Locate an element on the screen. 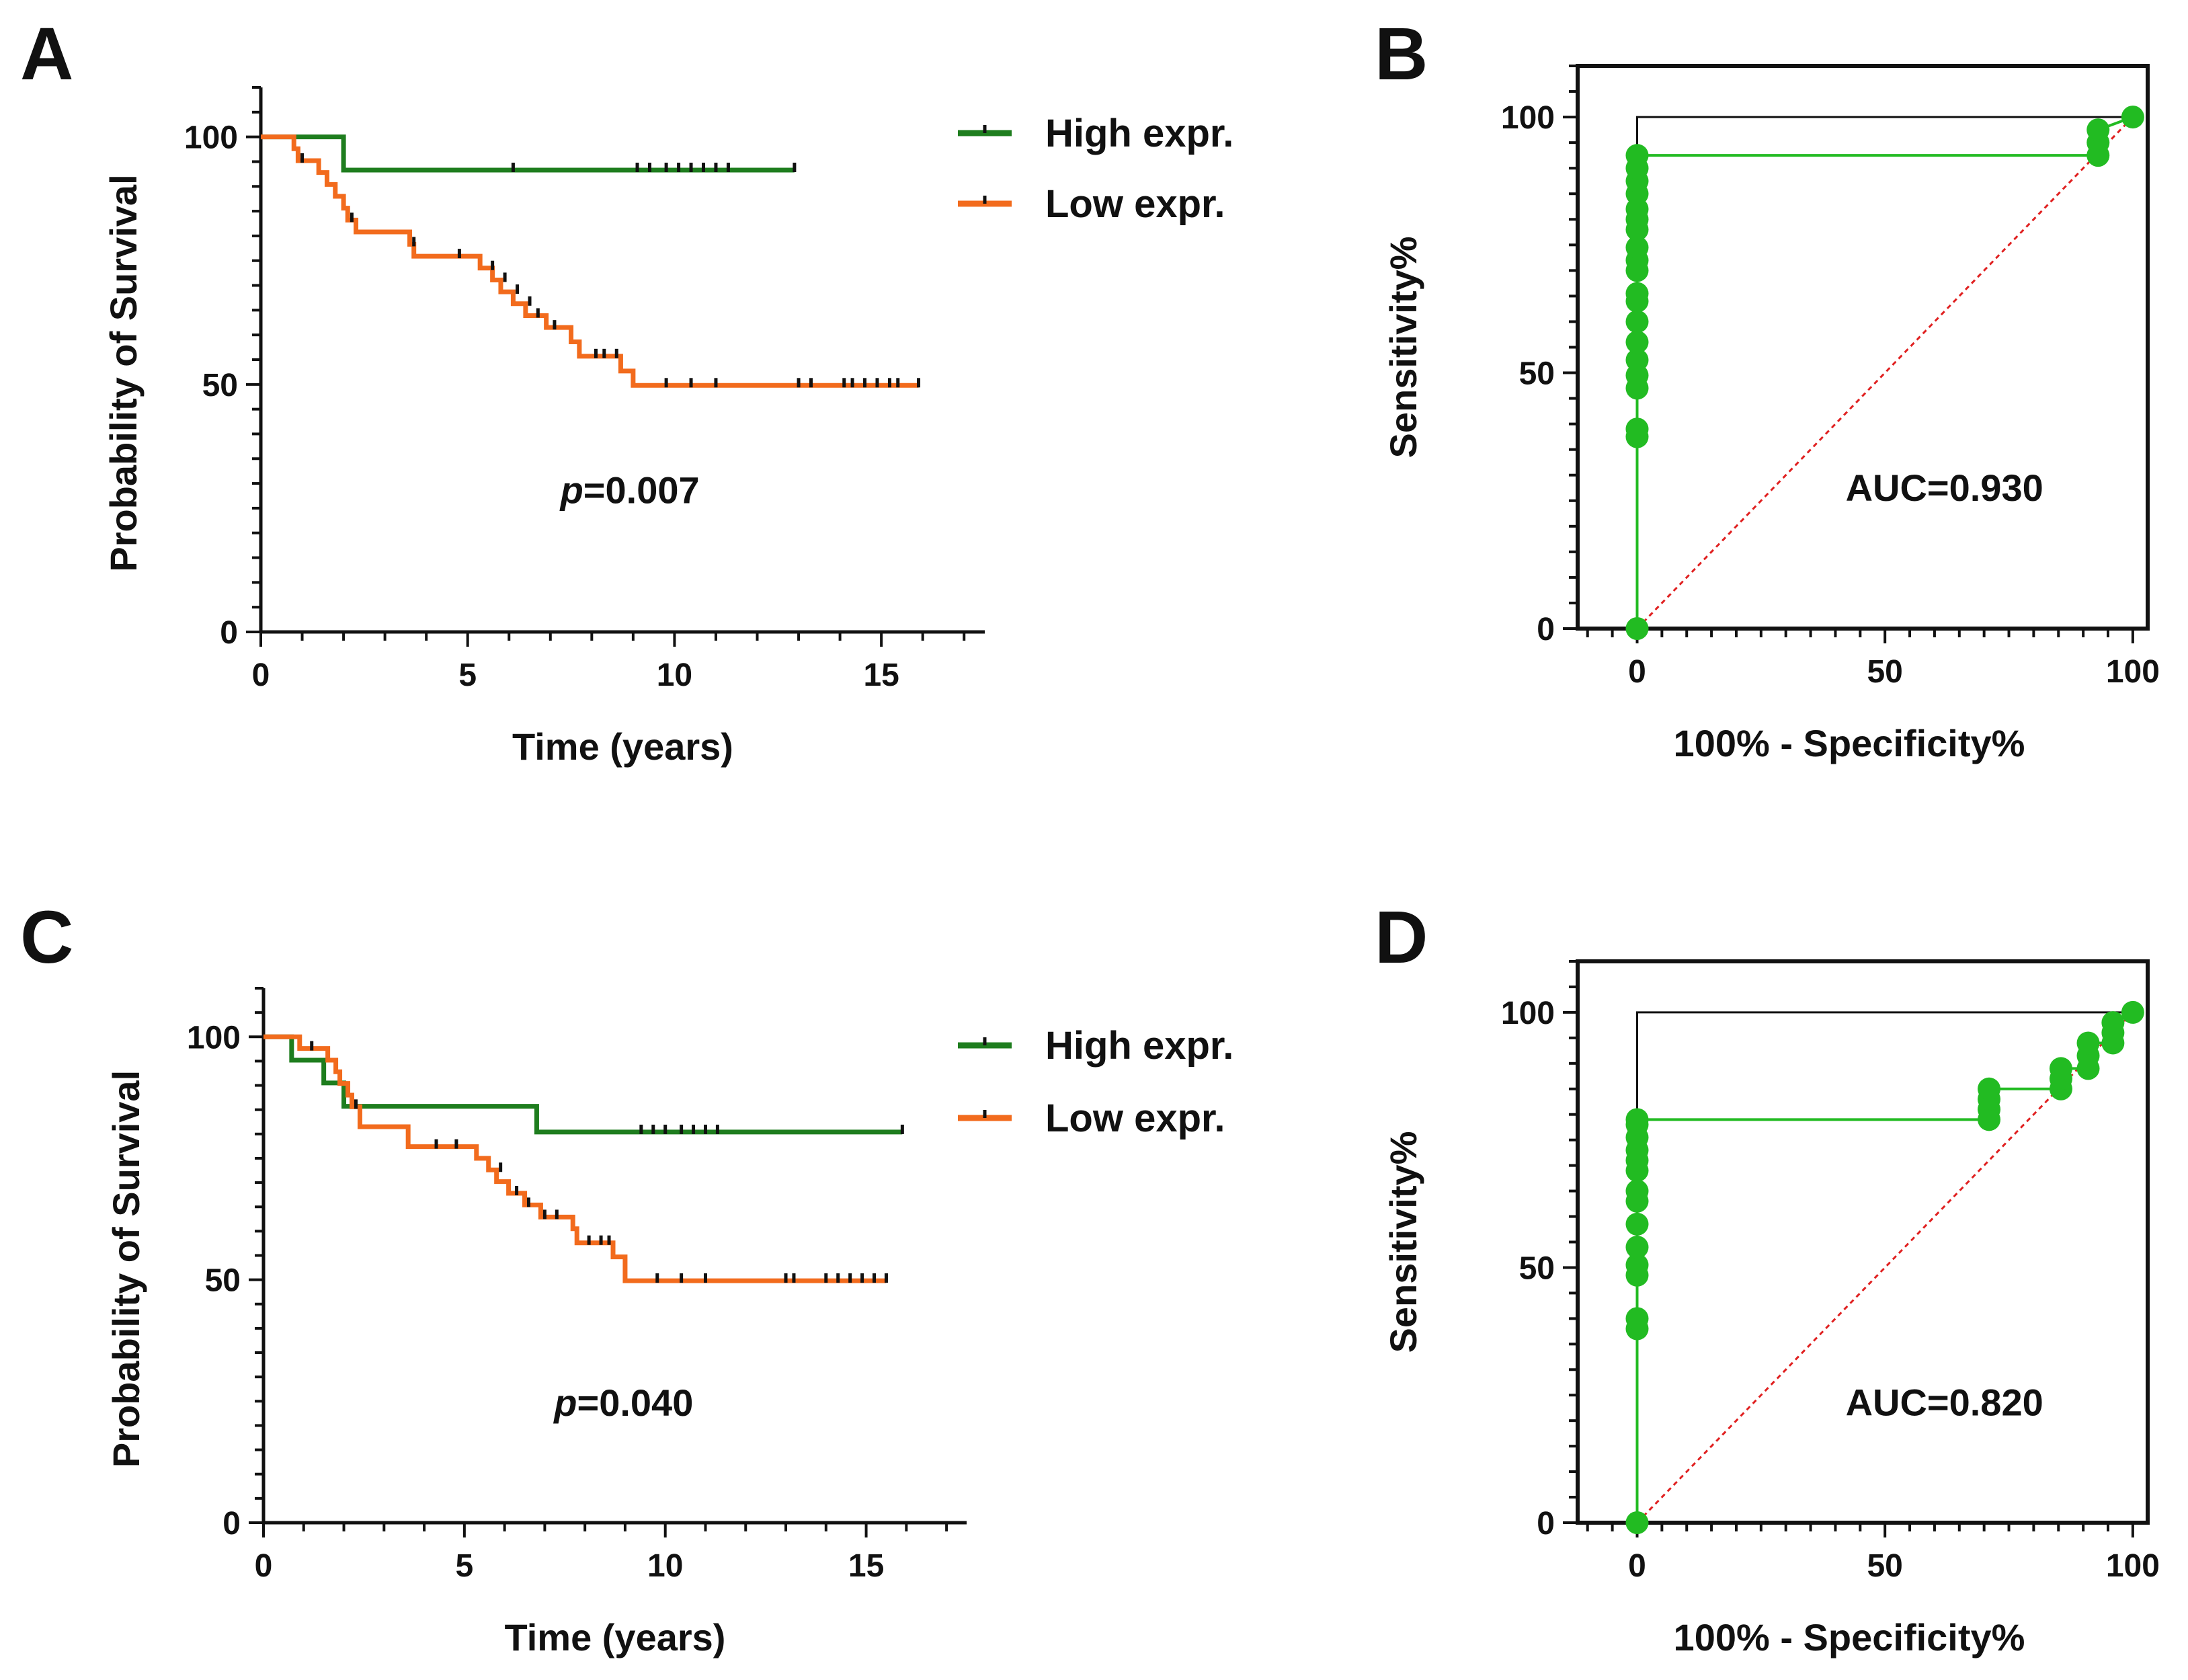 The width and height of the screenshot is (2188, 1680). panel-label: A is located at coordinates (46, 54).